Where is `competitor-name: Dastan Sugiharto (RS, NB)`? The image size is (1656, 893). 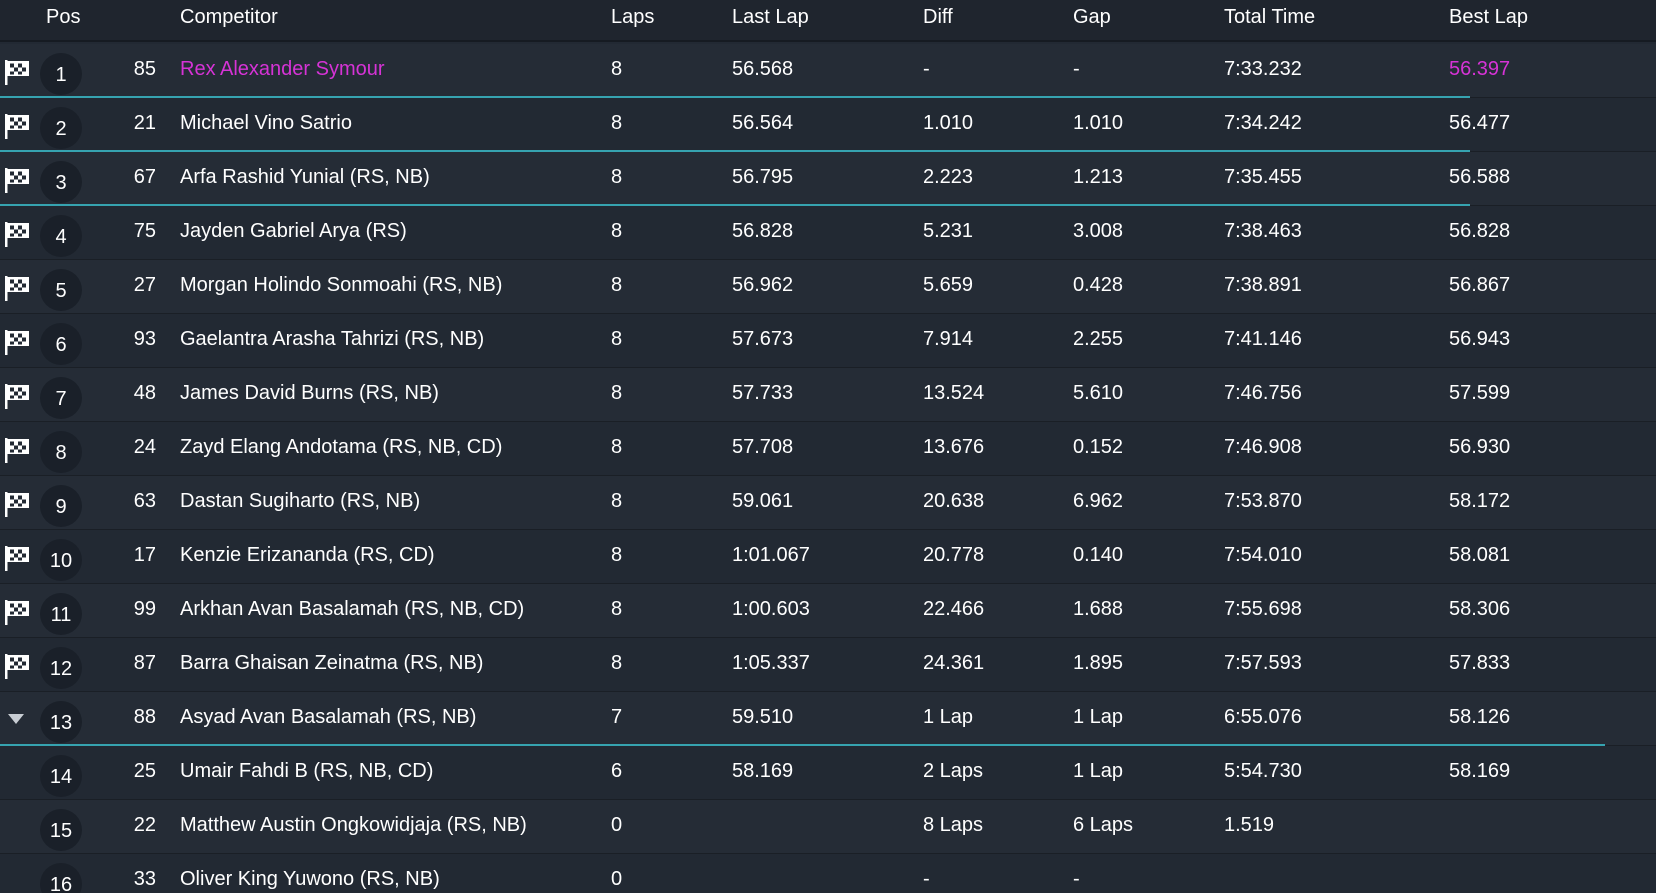
competitor-name: Dastan Sugiharto (RS, NB) is located at coordinates (300, 501).